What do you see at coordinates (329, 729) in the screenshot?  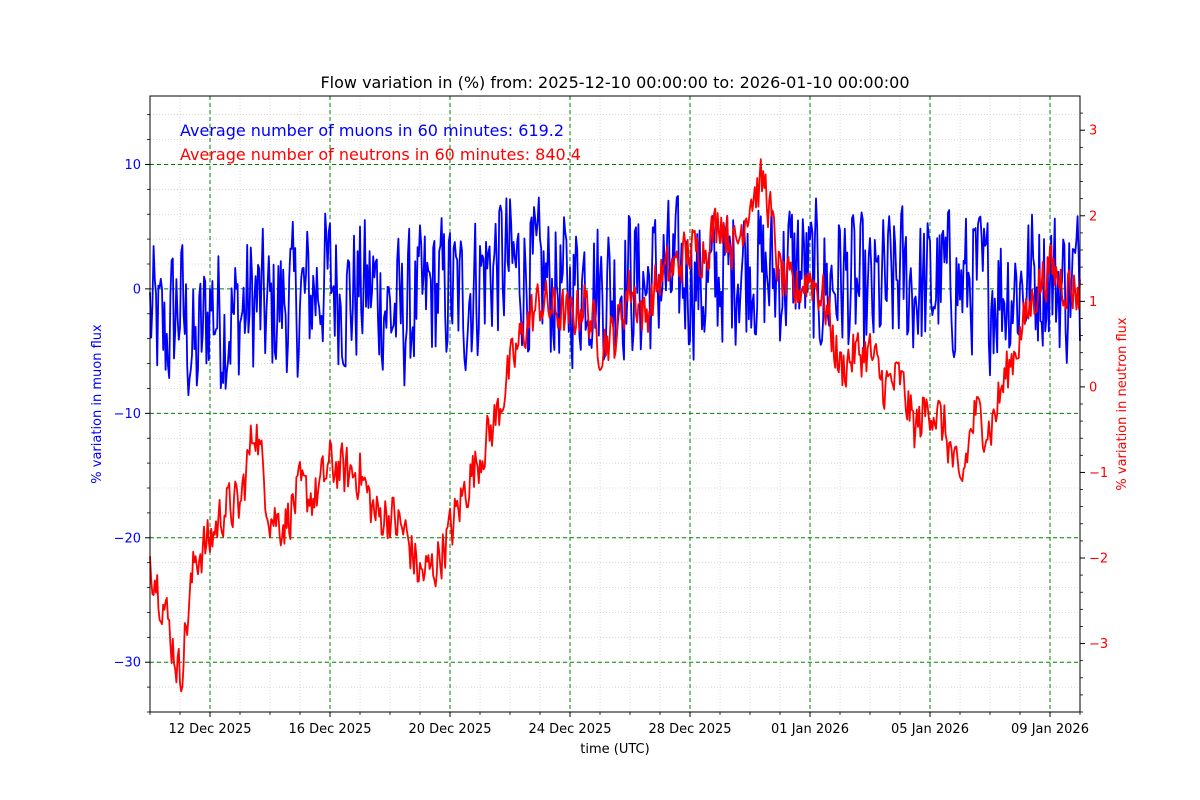 I see `x-tick-label: 16 Dec 2025` at bounding box center [329, 729].